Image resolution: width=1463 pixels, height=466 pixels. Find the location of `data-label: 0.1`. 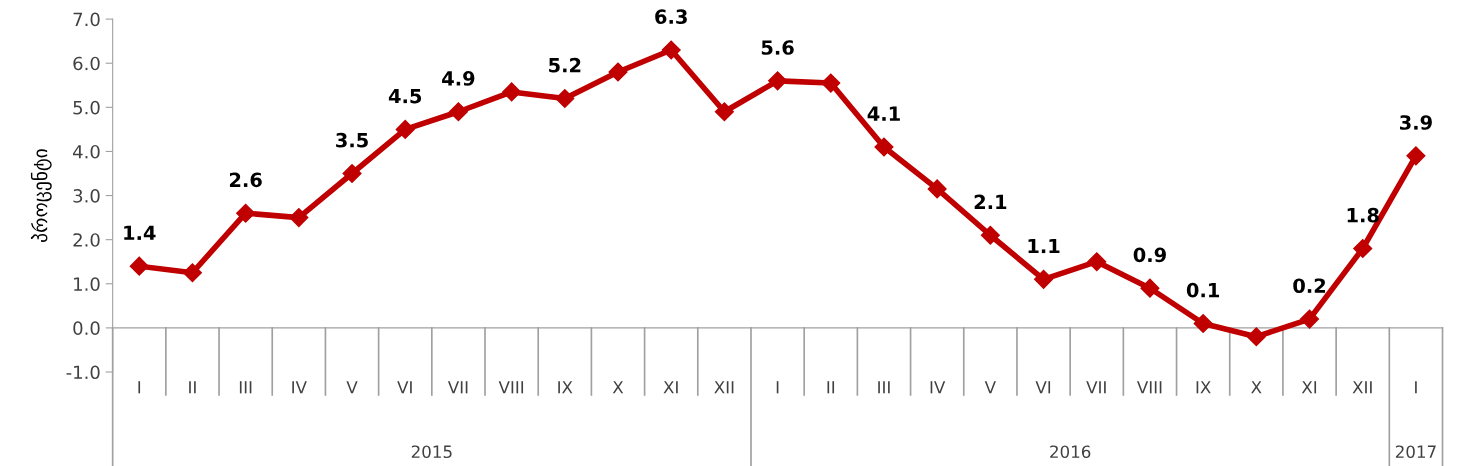

data-label: 0.1 is located at coordinates (1203, 290).